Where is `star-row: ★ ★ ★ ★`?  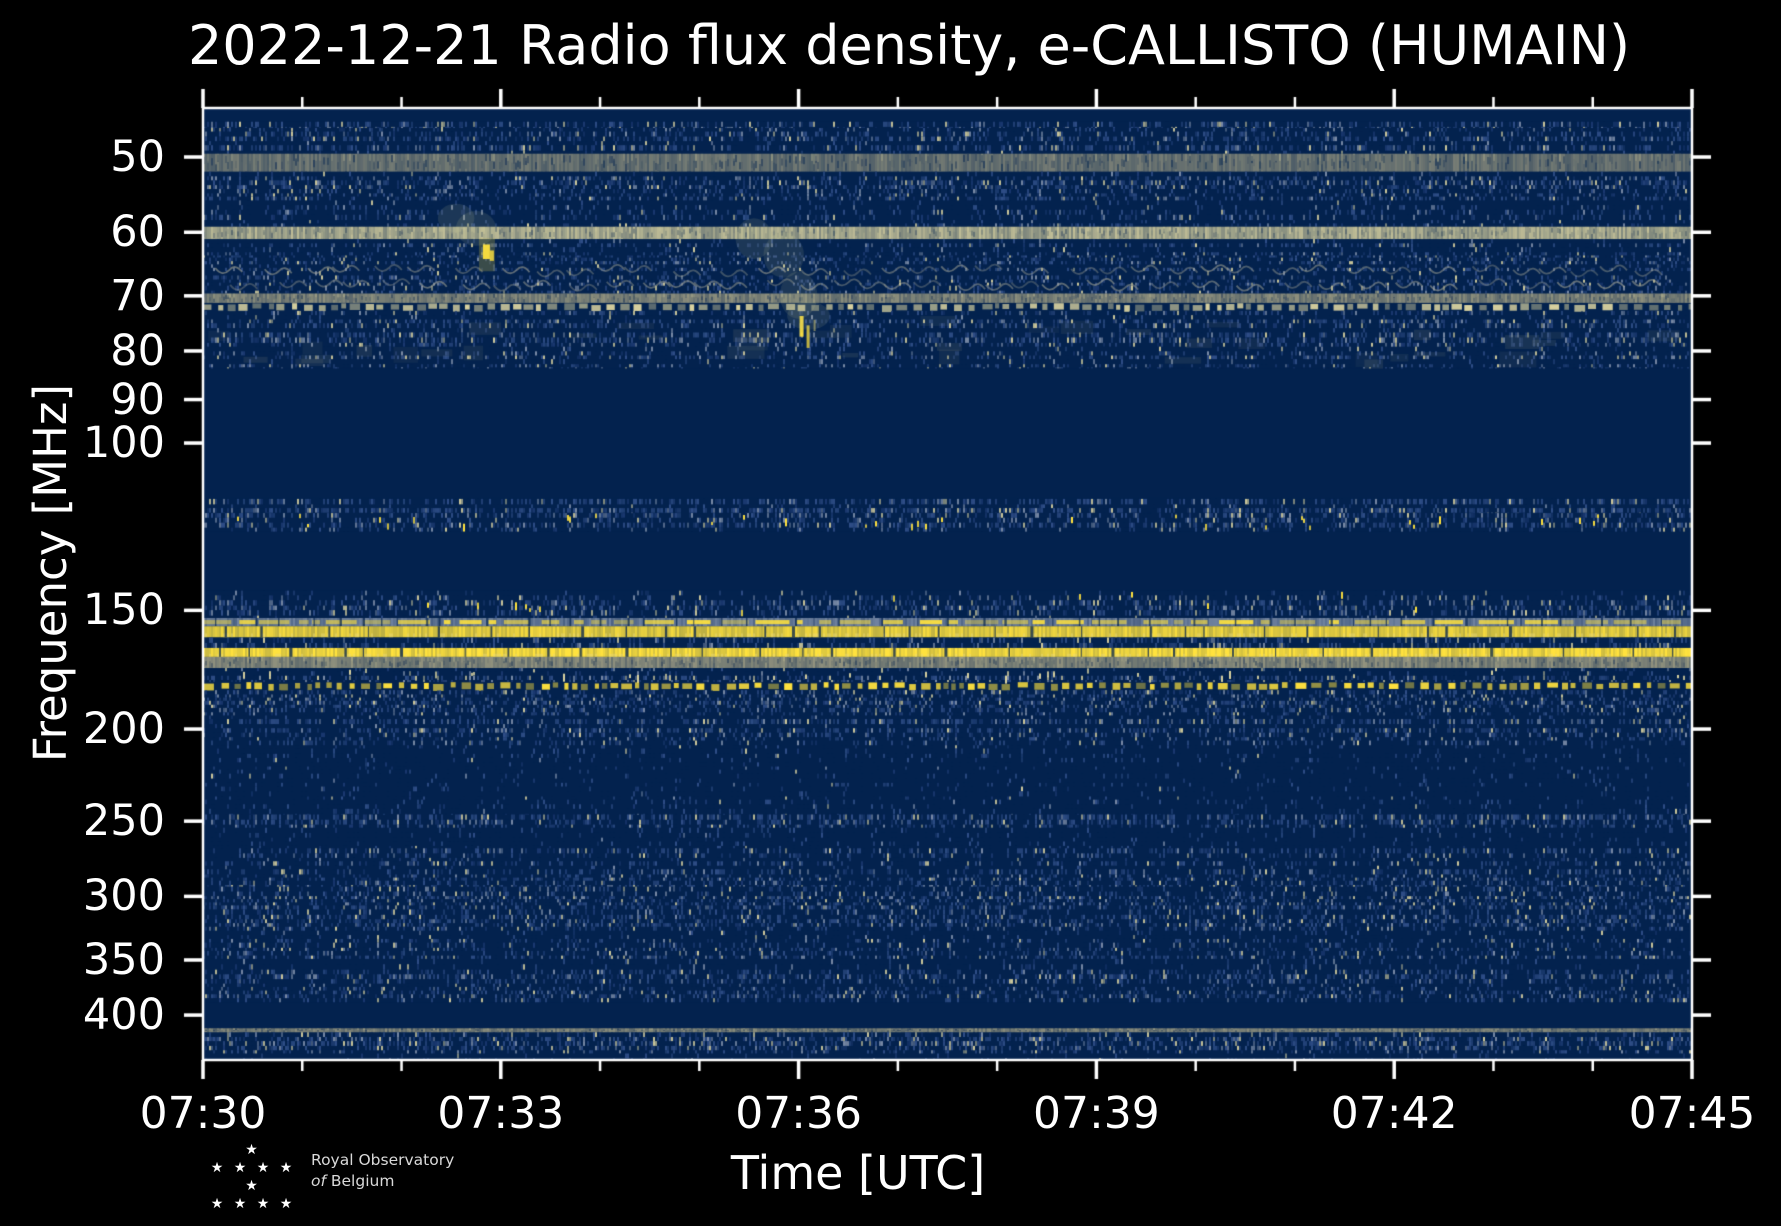
star-row: ★ ★ ★ ★ is located at coordinates (253, 1204).